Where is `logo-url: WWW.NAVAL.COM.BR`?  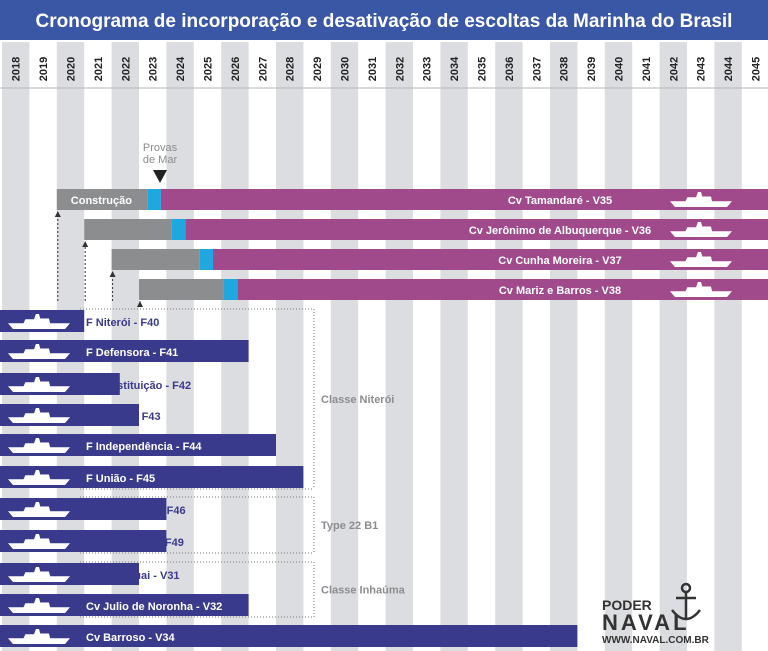
logo-url: WWW.NAVAL.COM.BR is located at coordinates (656, 640).